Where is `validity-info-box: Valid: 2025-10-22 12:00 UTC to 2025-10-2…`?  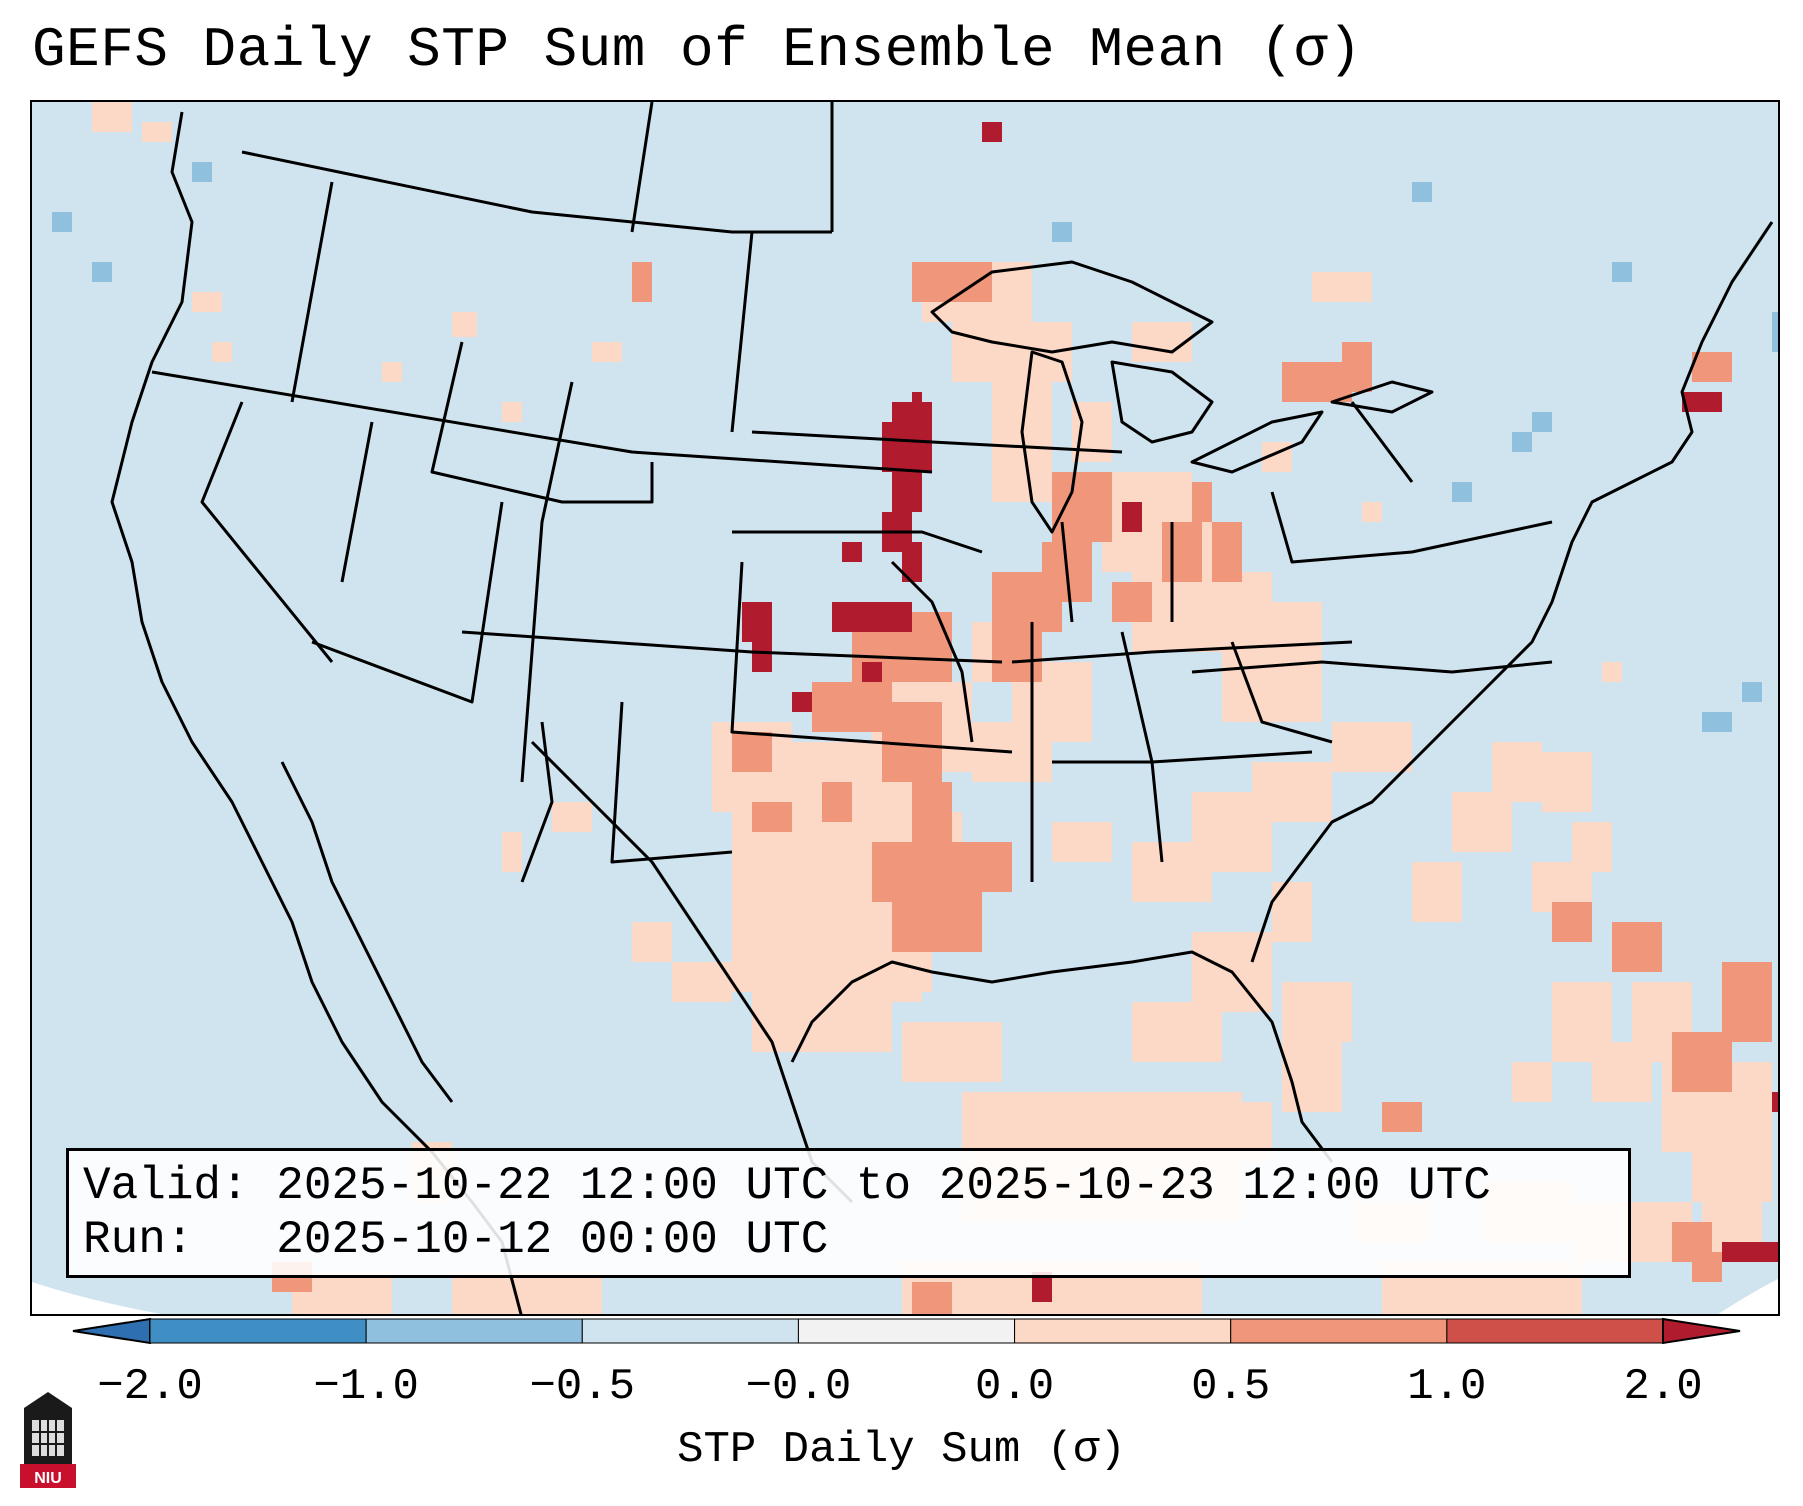 validity-info-box: Valid: 2025-10-22 12:00 UTC to 2025-10-2… is located at coordinates (848, 1213).